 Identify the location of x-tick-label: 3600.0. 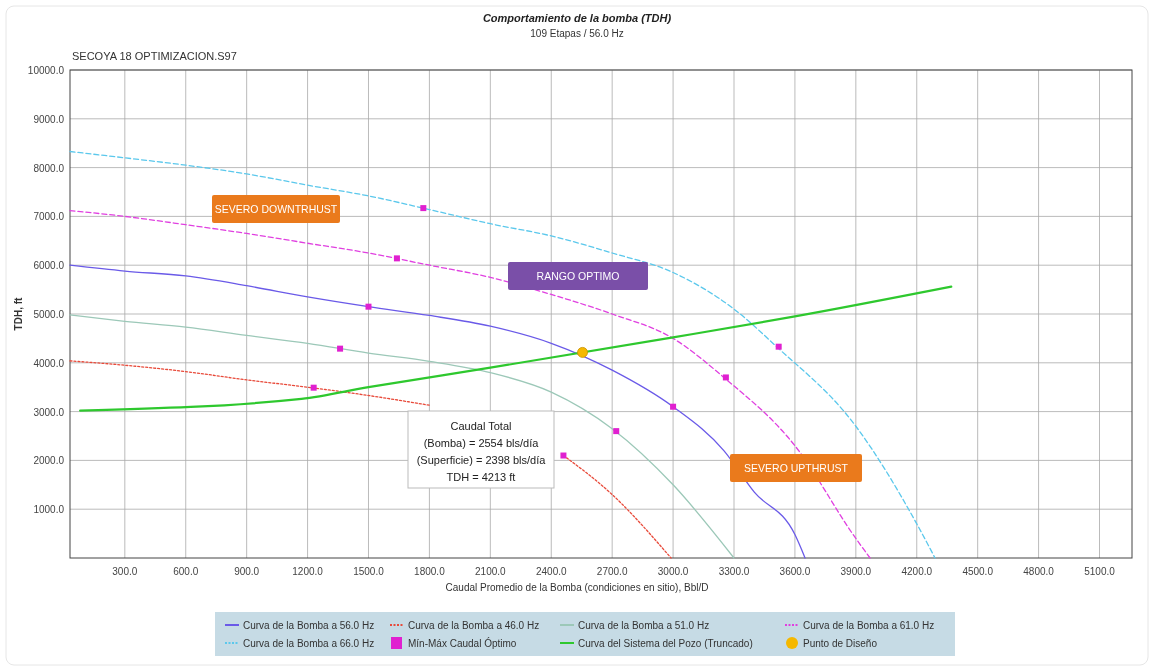
(795, 571).